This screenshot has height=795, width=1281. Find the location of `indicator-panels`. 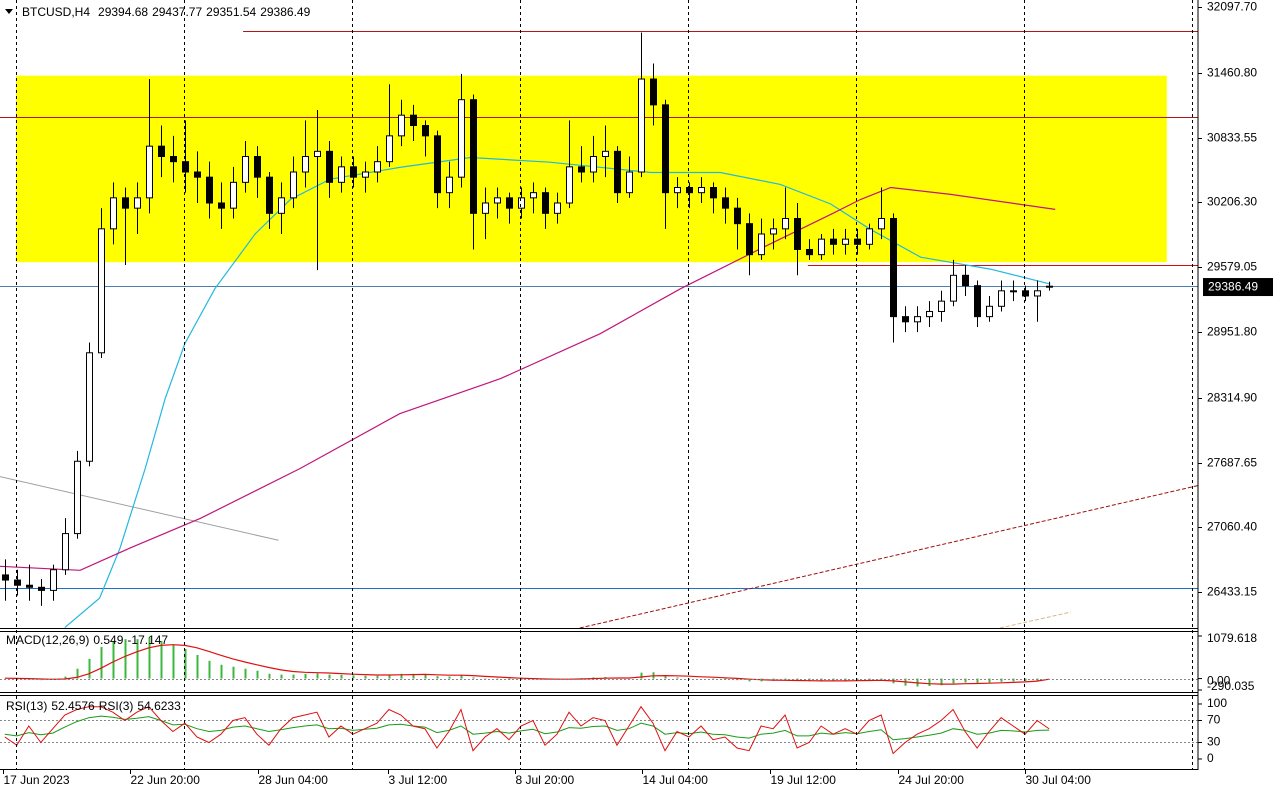

indicator-panels is located at coordinates (599, 696).